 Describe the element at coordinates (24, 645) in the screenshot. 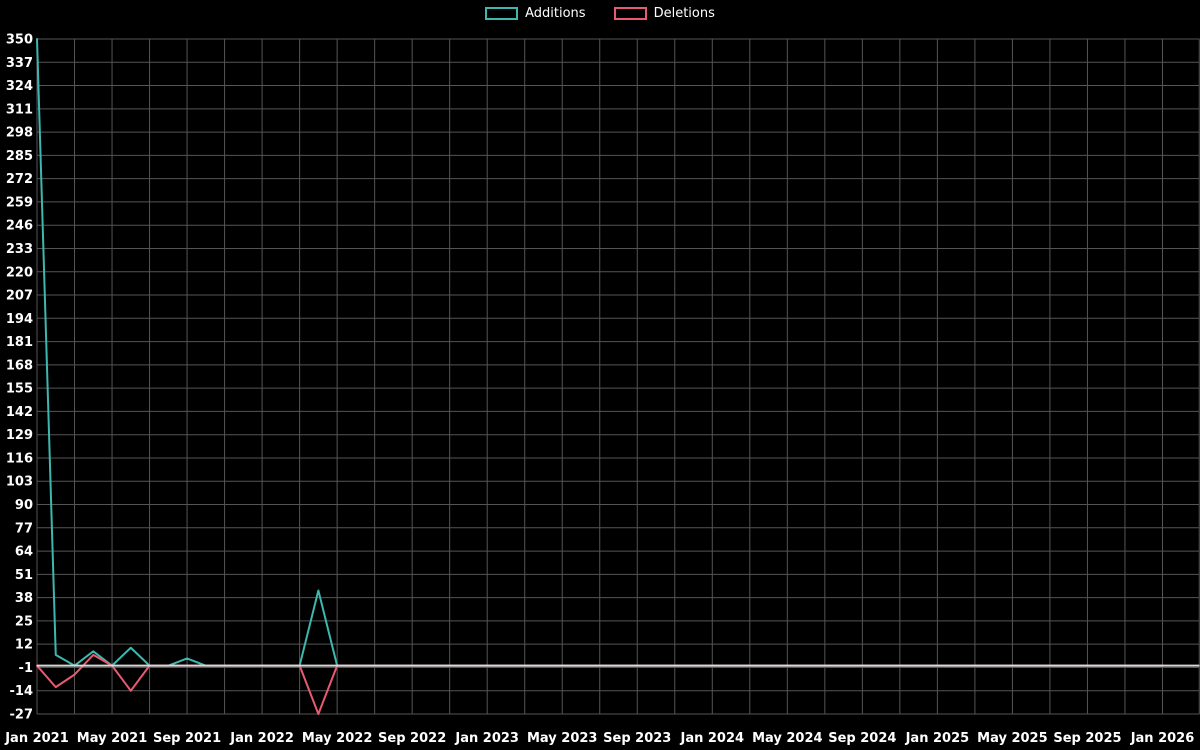

I see `y-axis-tick-label: 12` at that location.